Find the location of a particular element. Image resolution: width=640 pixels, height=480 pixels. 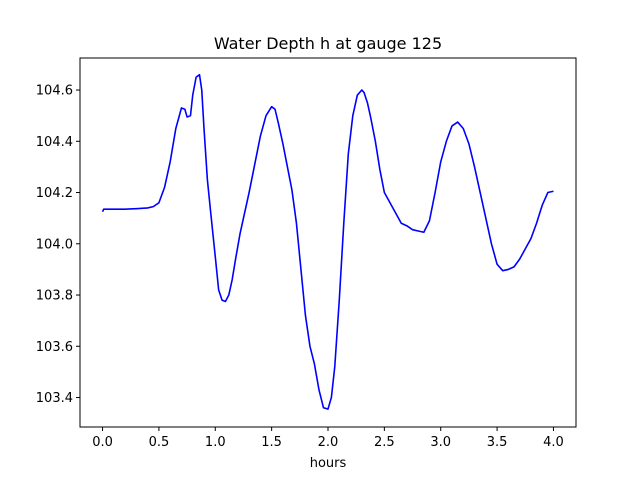

x-tick-label: 3.5 is located at coordinates (497, 442).